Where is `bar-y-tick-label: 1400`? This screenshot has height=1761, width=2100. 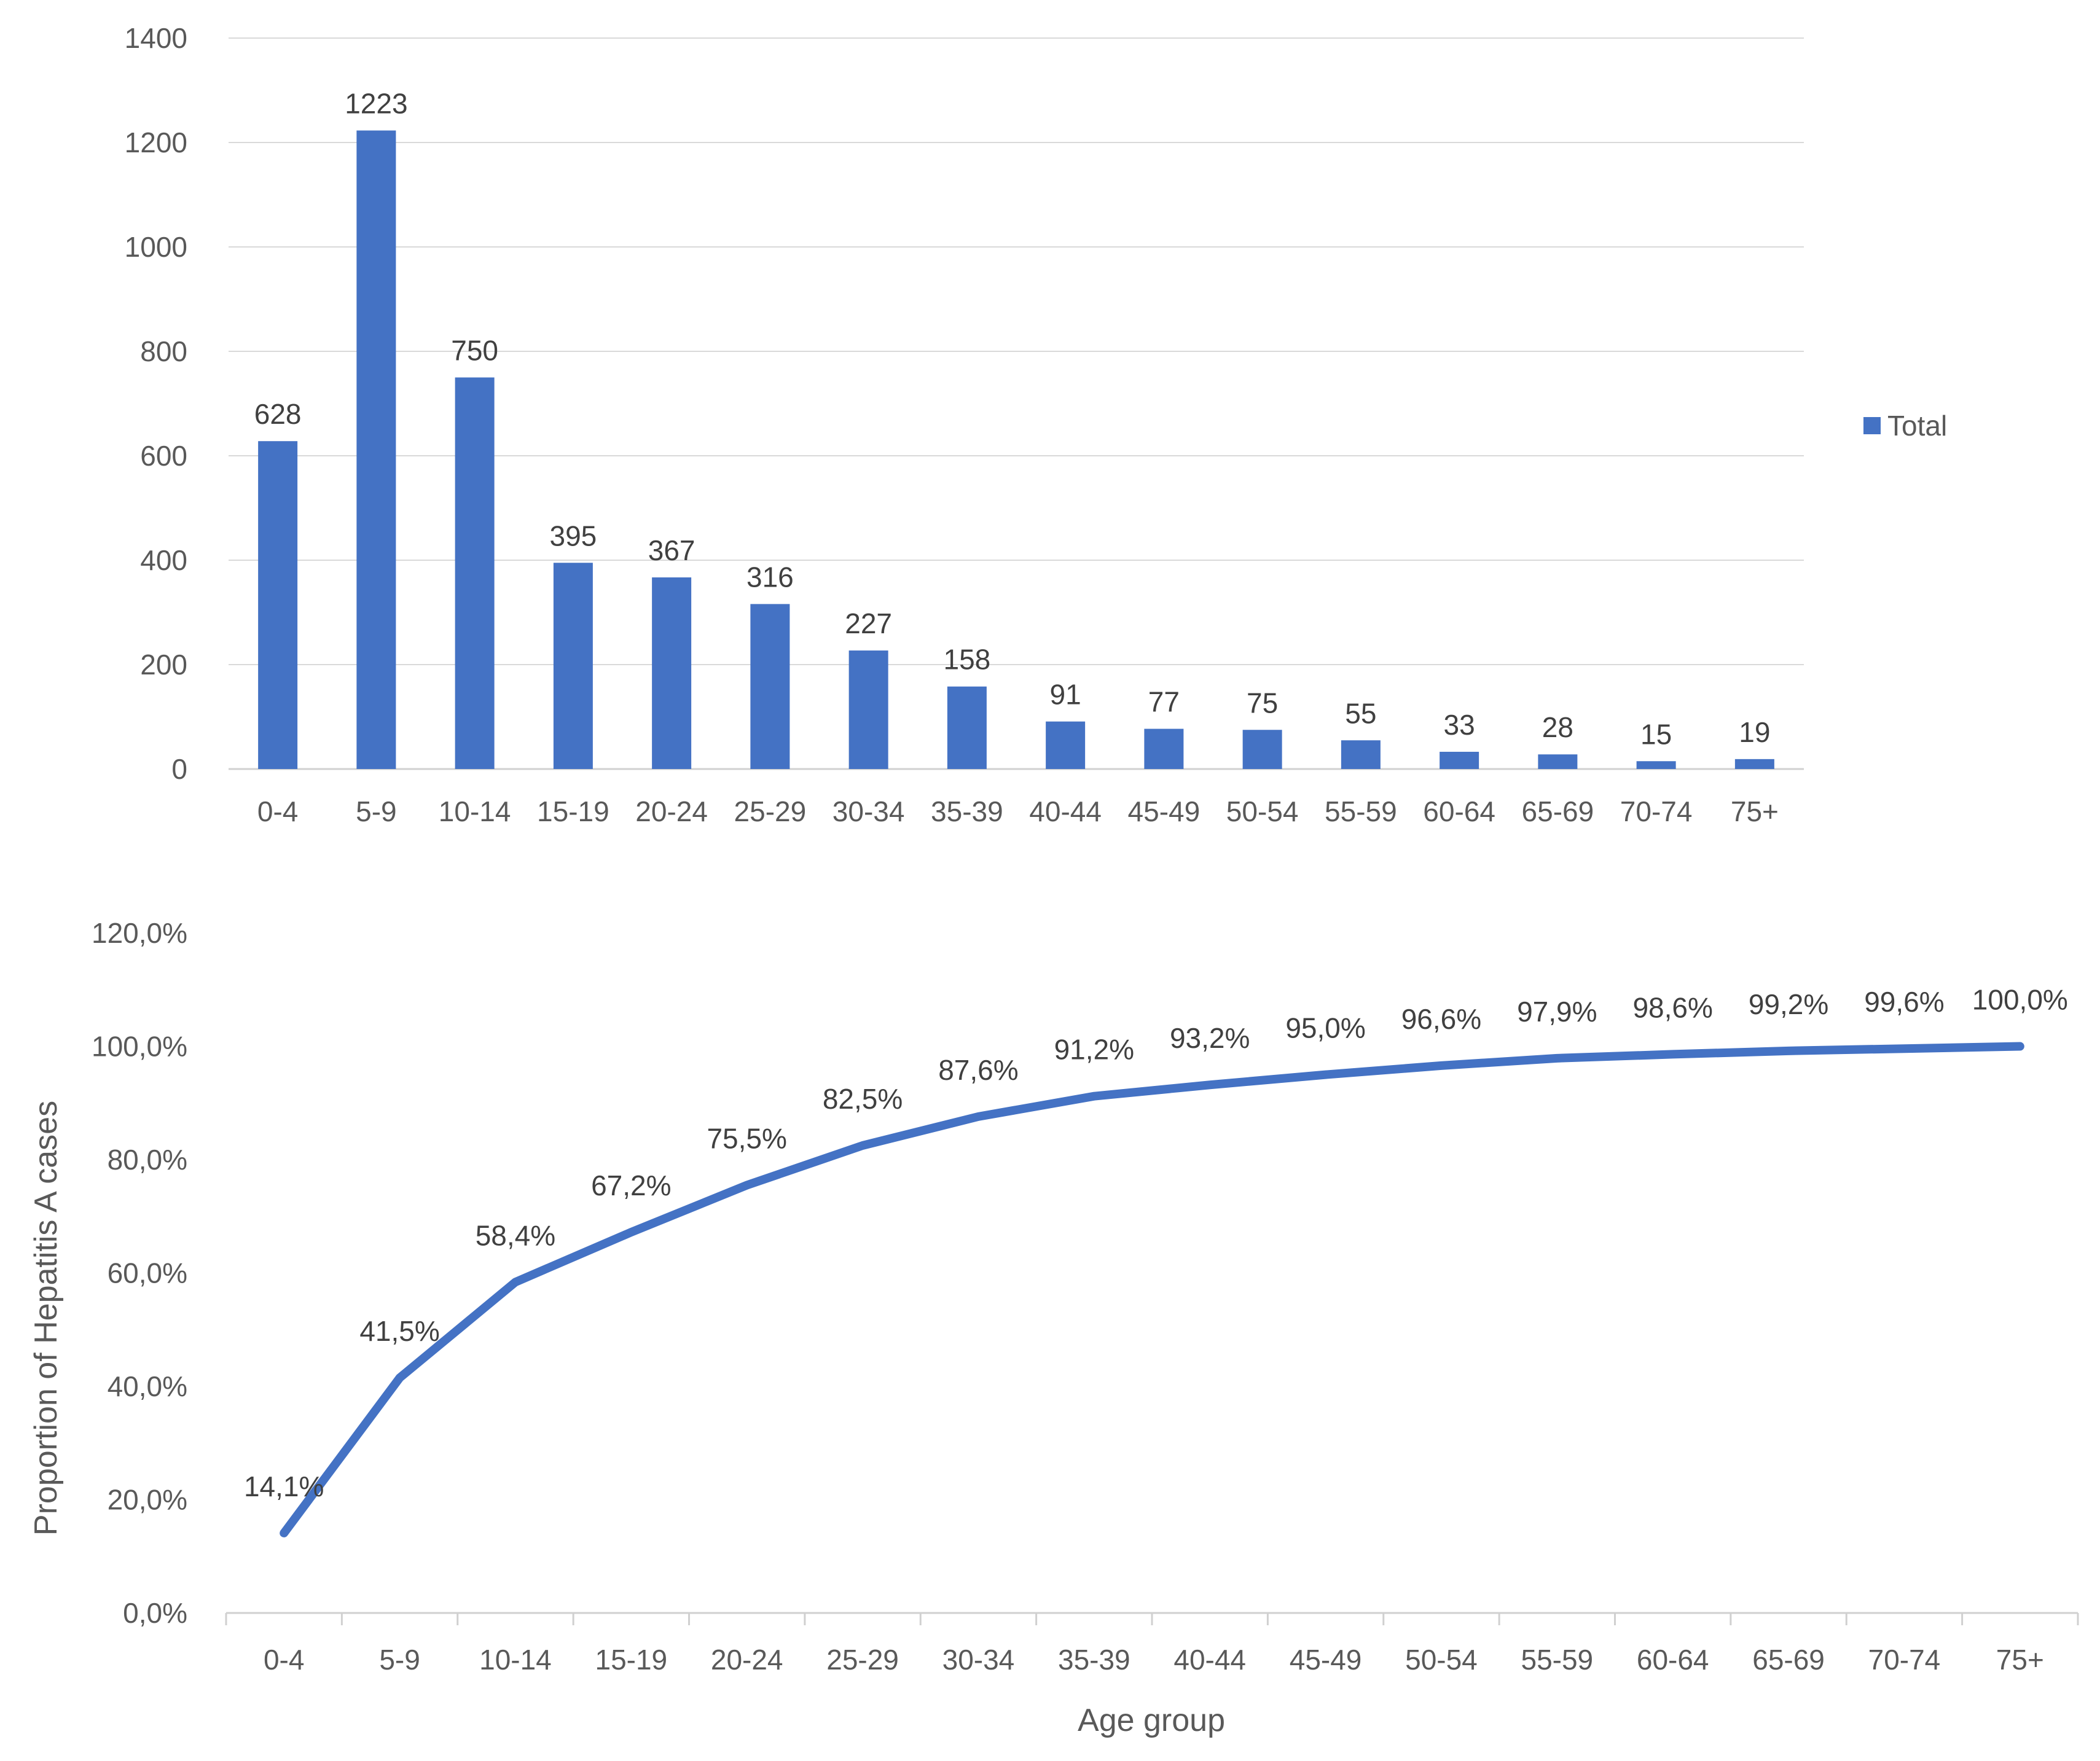
bar-y-tick-label: 1400 is located at coordinates (156, 38).